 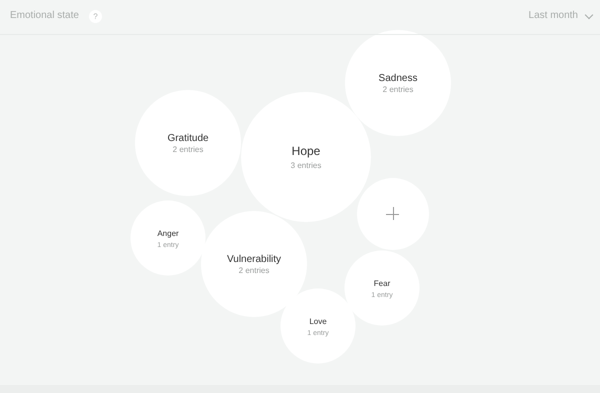 What do you see at coordinates (306, 151) in the screenshot?
I see `category-label: Hope` at bounding box center [306, 151].